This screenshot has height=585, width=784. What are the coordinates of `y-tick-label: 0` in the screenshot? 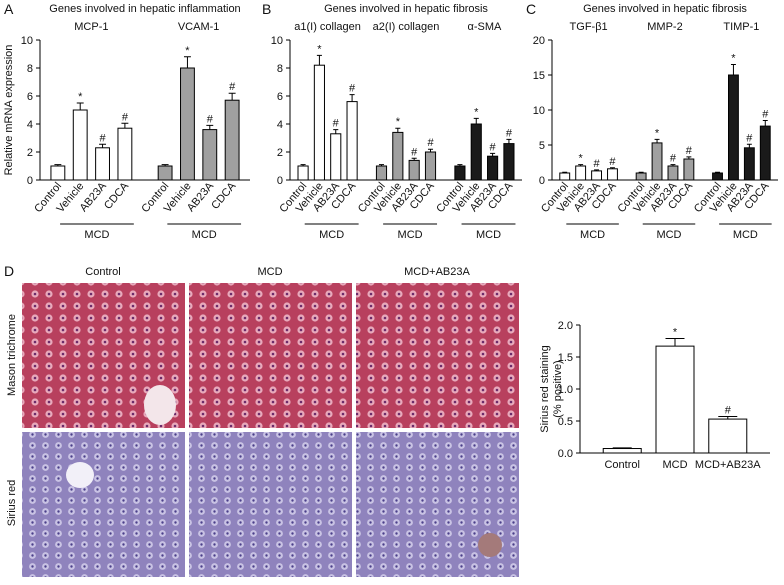 It's located at (30, 181).